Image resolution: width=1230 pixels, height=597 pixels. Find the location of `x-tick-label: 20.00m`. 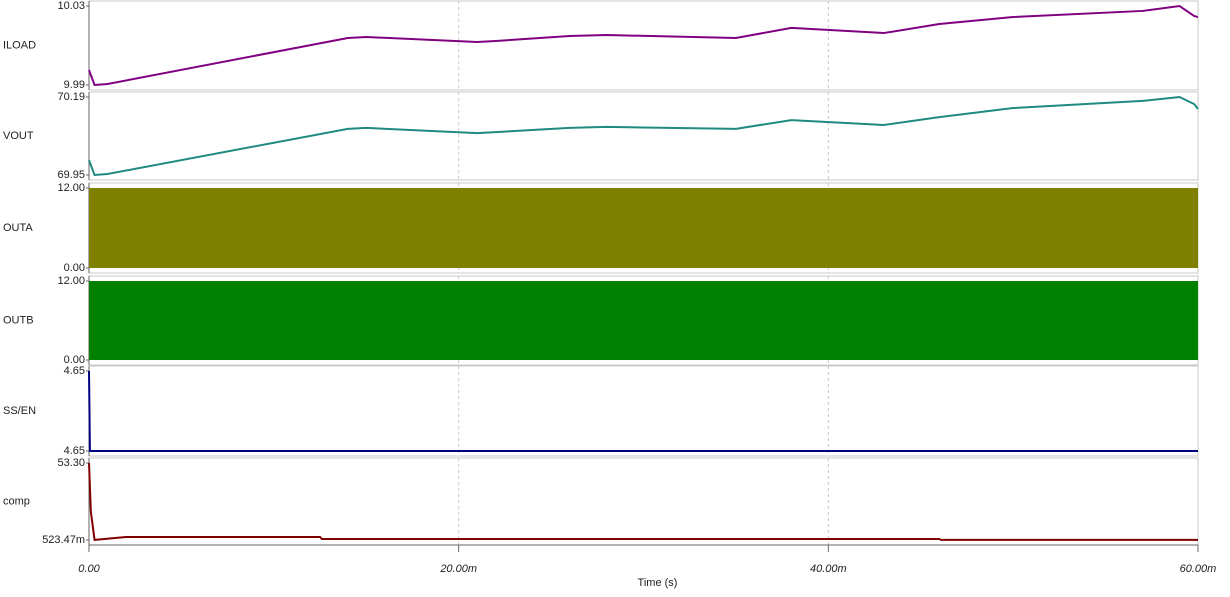

x-tick-label: 20.00m is located at coordinates (458, 569).